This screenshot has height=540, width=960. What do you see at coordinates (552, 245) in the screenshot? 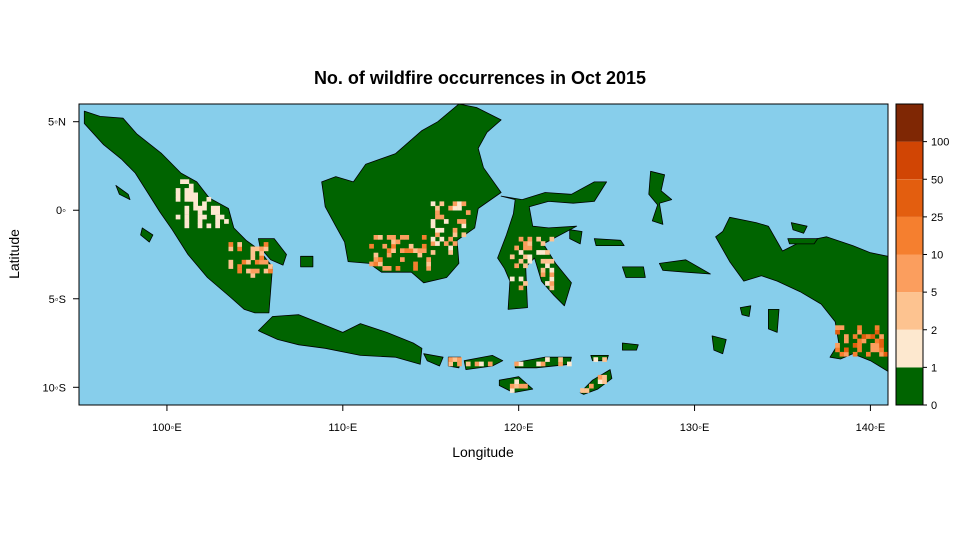
I see `island-sulawesi` at bounding box center [552, 245].